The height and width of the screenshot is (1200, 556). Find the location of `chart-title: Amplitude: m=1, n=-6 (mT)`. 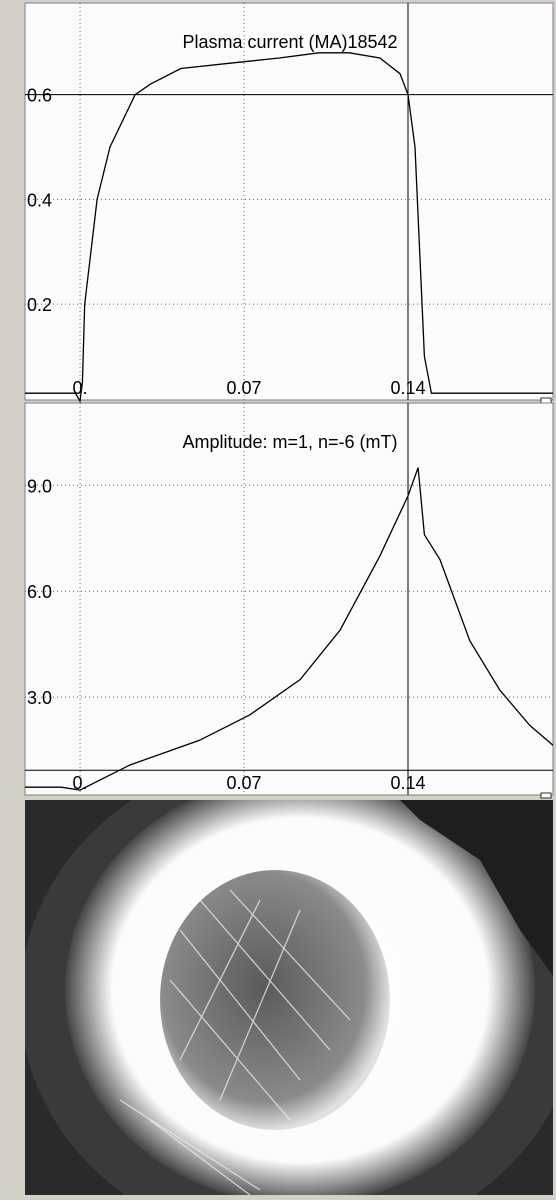

chart-title: Amplitude: m=1, n=-6 (mT) is located at coordinates (289, 442).